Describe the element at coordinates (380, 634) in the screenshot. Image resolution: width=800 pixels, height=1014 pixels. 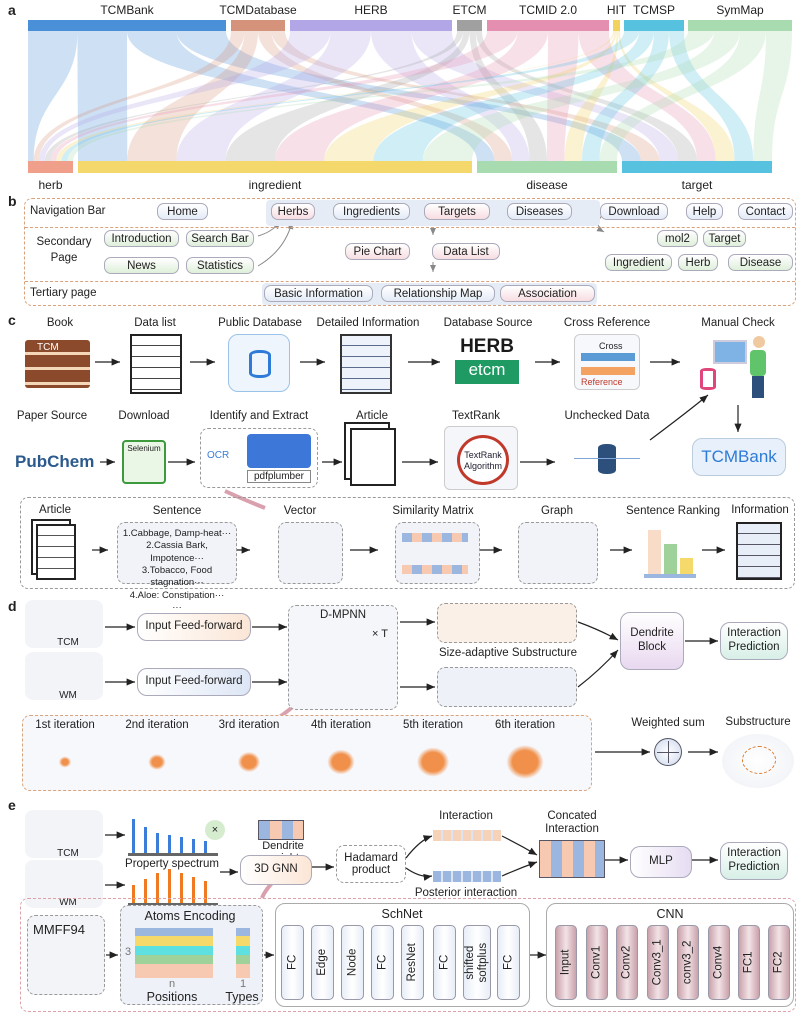
I see `times-t-label: × T` at that location.